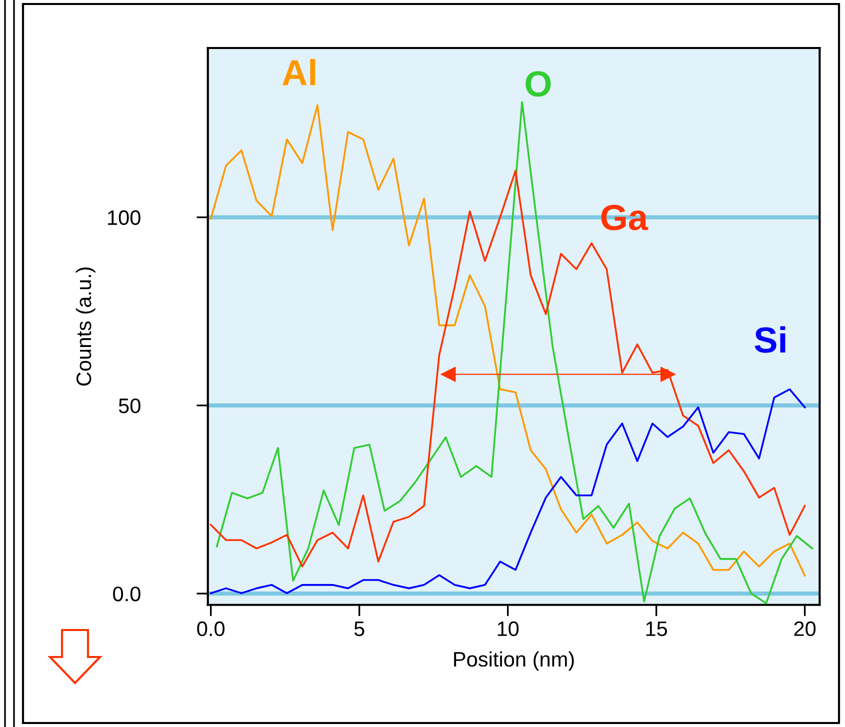  Describe the element at coordinates (538, 84) in the screenshot. I see `series-label: O` at that location.